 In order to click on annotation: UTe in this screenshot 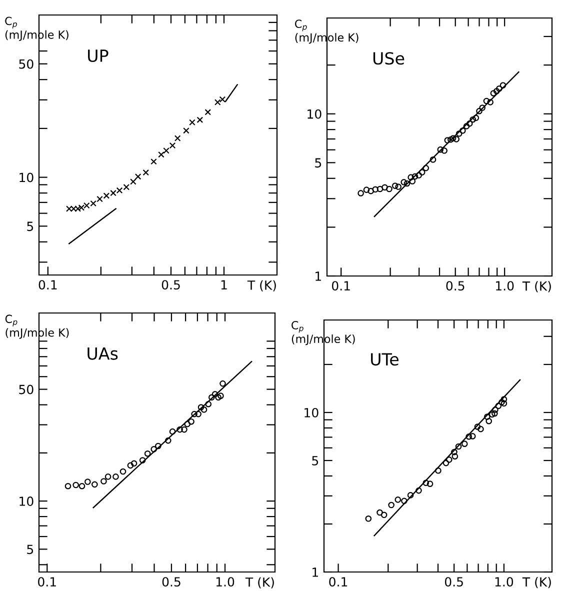, I will do `click(385, 359)`.